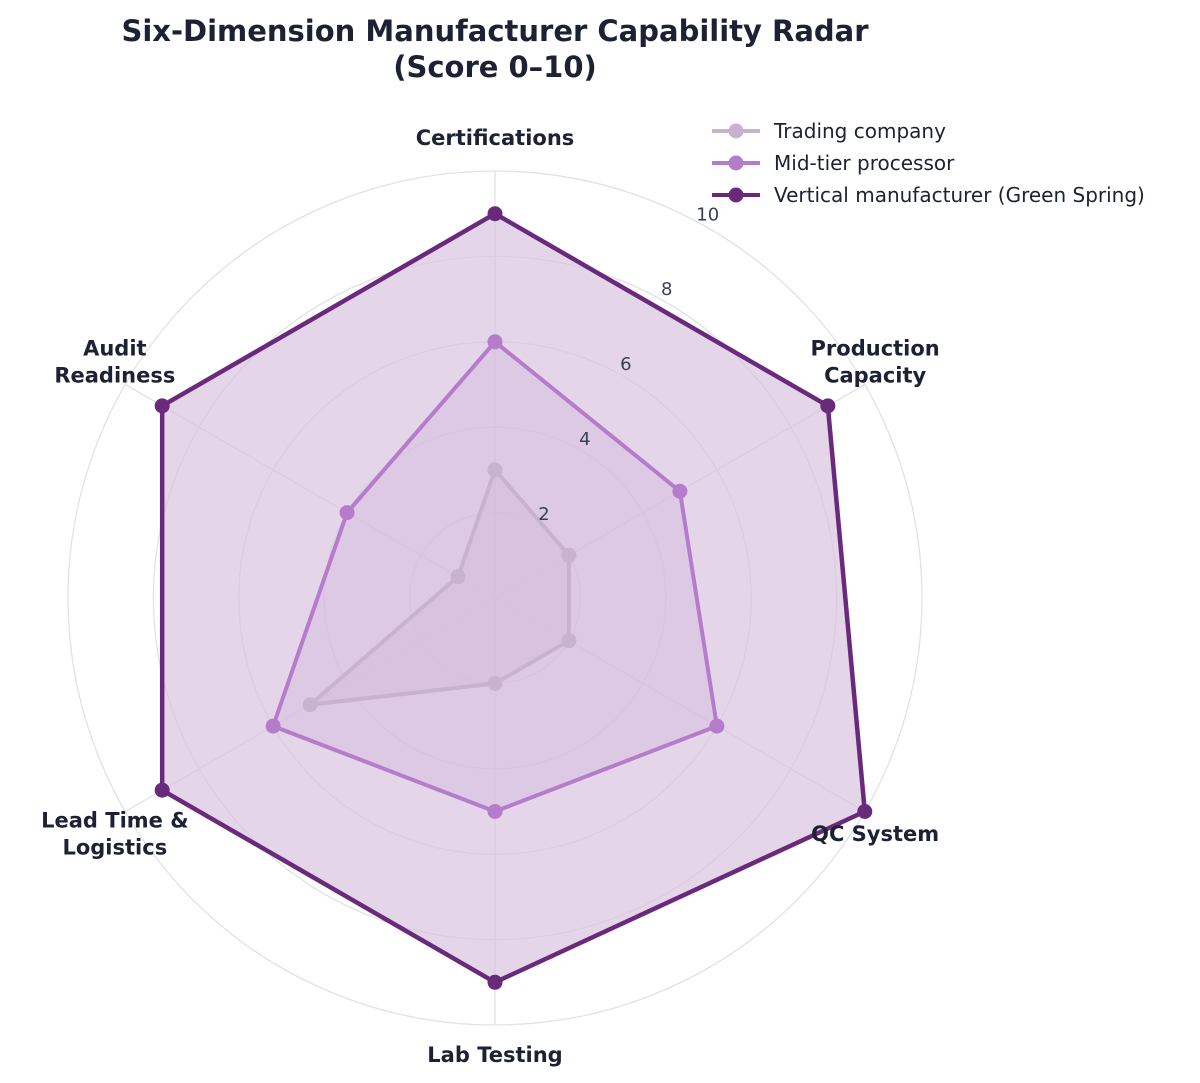  Describe the element at coordinates (114, 834) in the screenshot. I see `axis-label-4: Lead Time & Logistics` at that location.